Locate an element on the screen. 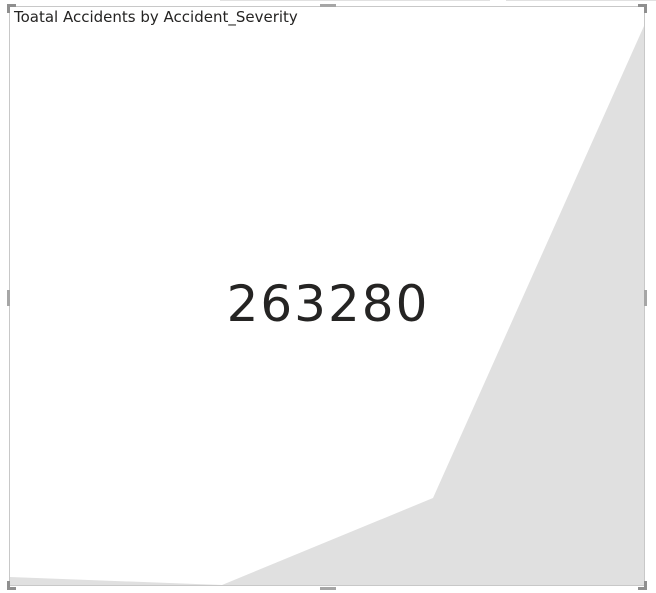 The width and height of the screenshot is (656, 593). resize-handle-top is located at coordinates (328, 5).